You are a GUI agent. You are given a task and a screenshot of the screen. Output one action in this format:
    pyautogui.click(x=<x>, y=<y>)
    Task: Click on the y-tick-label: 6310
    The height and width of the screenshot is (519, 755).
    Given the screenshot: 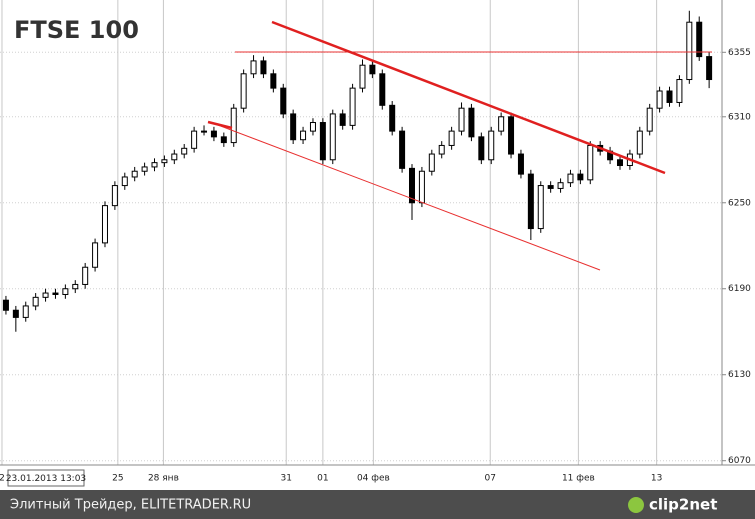 What is the action you would take?
    pyautogui.click(x=739, y=117)
    